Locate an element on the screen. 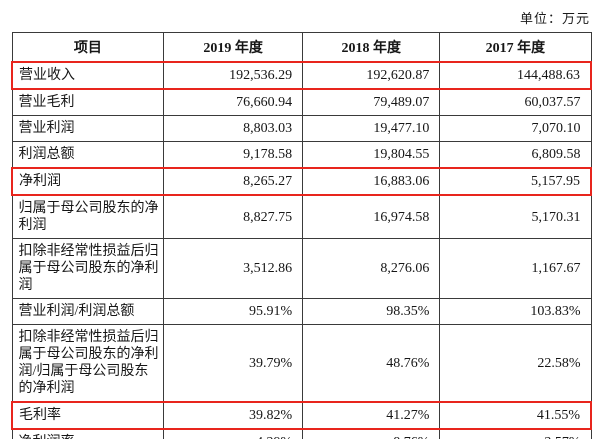 This screenshot has height=439, width=600. header-year-2019: 2019 年度 is located at coordinates (233, 47).